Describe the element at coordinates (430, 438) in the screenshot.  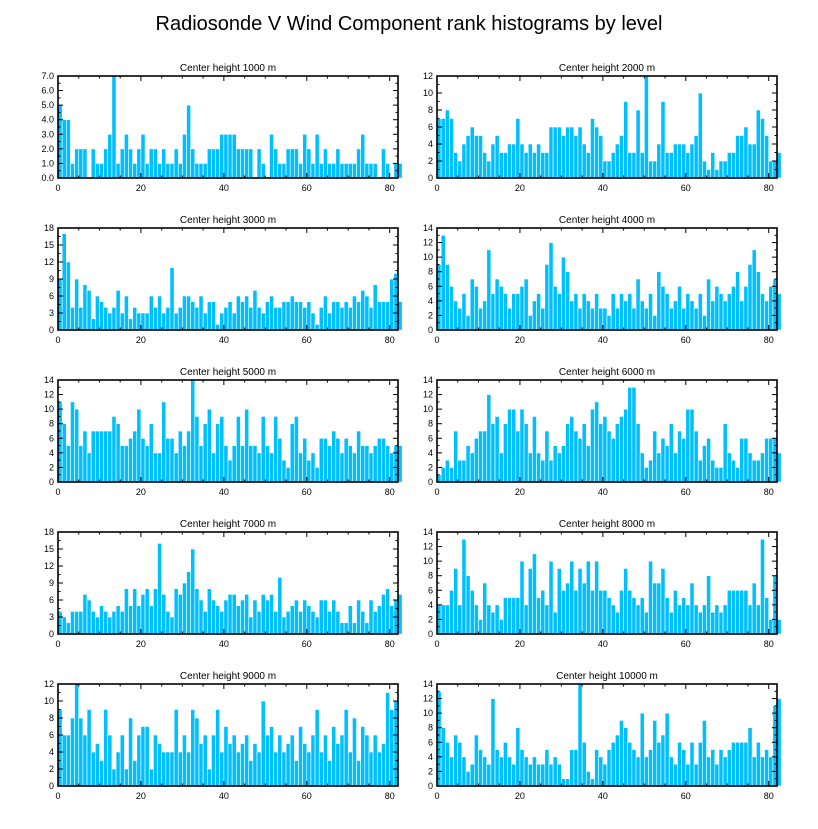
I see `y-tick-label: 6` at that location.